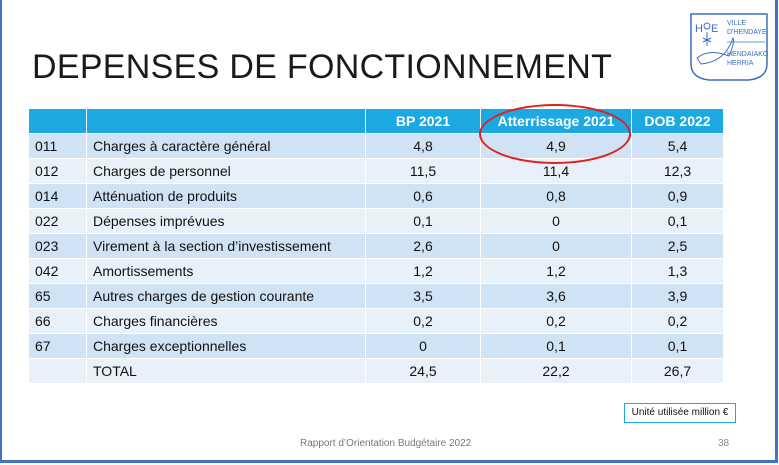  I want to click on svg-text: VILLE, so click(736, 23).